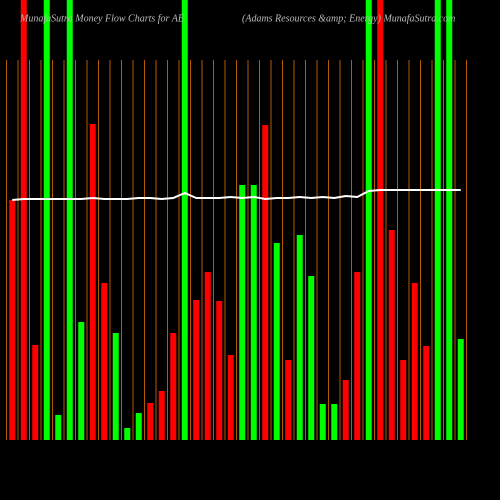 The height and width of the screenshot is (500, 500). Describe the element at coordinates (236, 195) in the screenshot. I see `line` at that location.